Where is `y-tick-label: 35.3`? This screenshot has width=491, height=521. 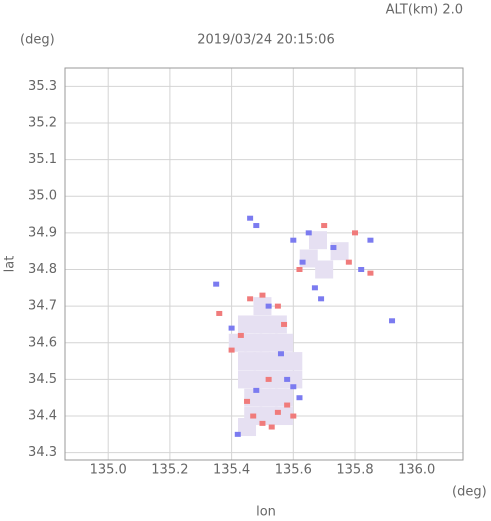
y-tick-label: 35.3 is located at coordinates (42, 86).